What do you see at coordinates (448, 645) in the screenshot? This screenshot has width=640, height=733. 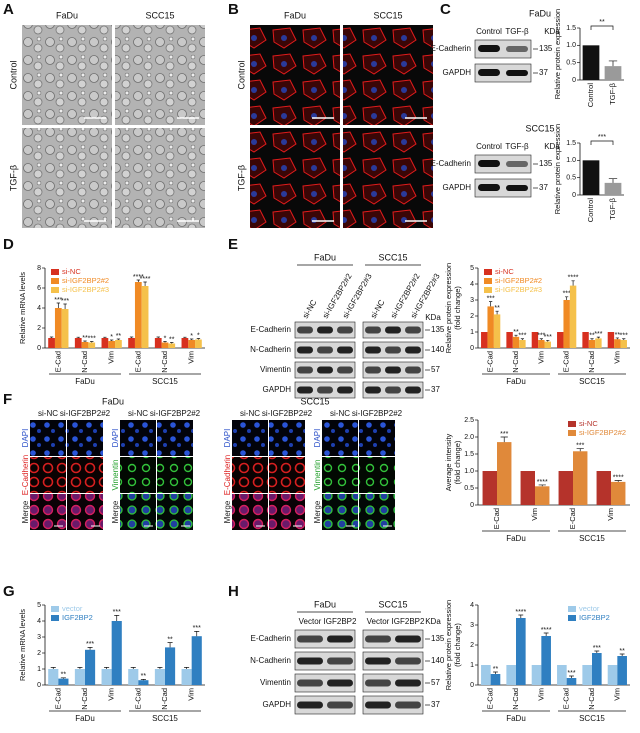 I see `y-axis-label: Relative protein expression` at bounding box center [448, 645].